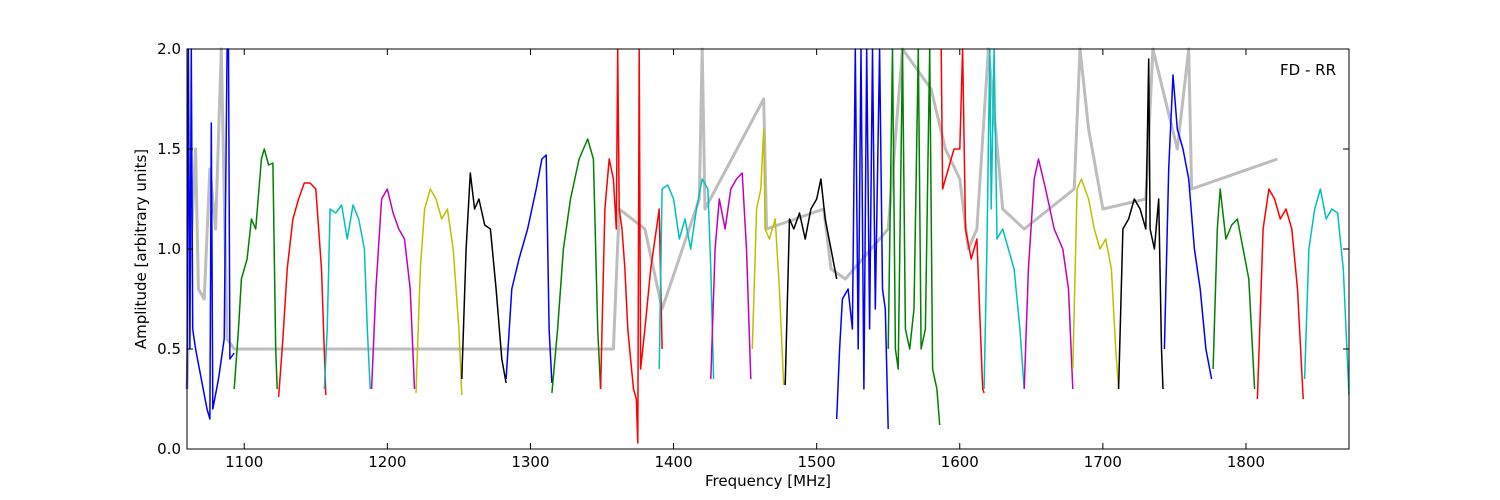 The width and height of the screenshot is (1500, 500). What do you see at coordinates (1103, 462) in the screenshot?
I see `x-tick-label: 1700` at bounding box center [1103, 462].